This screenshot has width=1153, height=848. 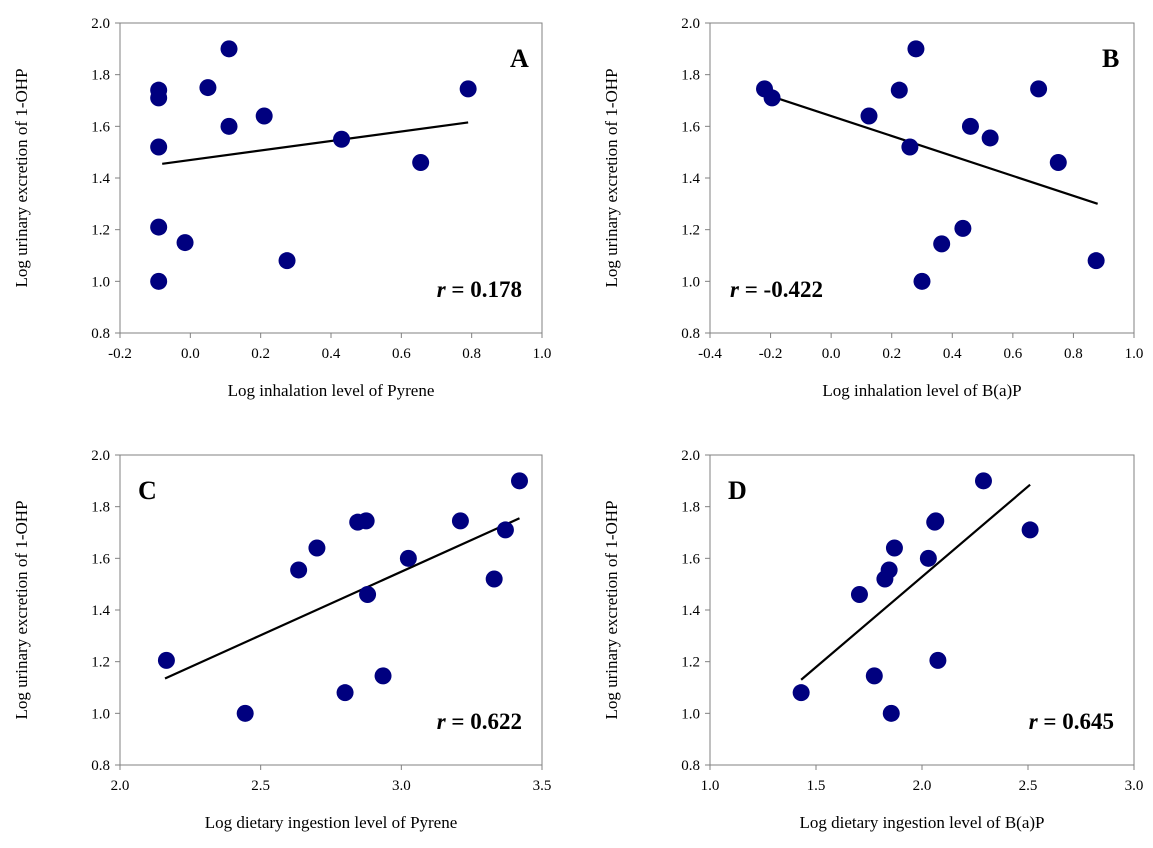 I want to click on correlation-label: r = 0.178, so click(x=479, y=289).